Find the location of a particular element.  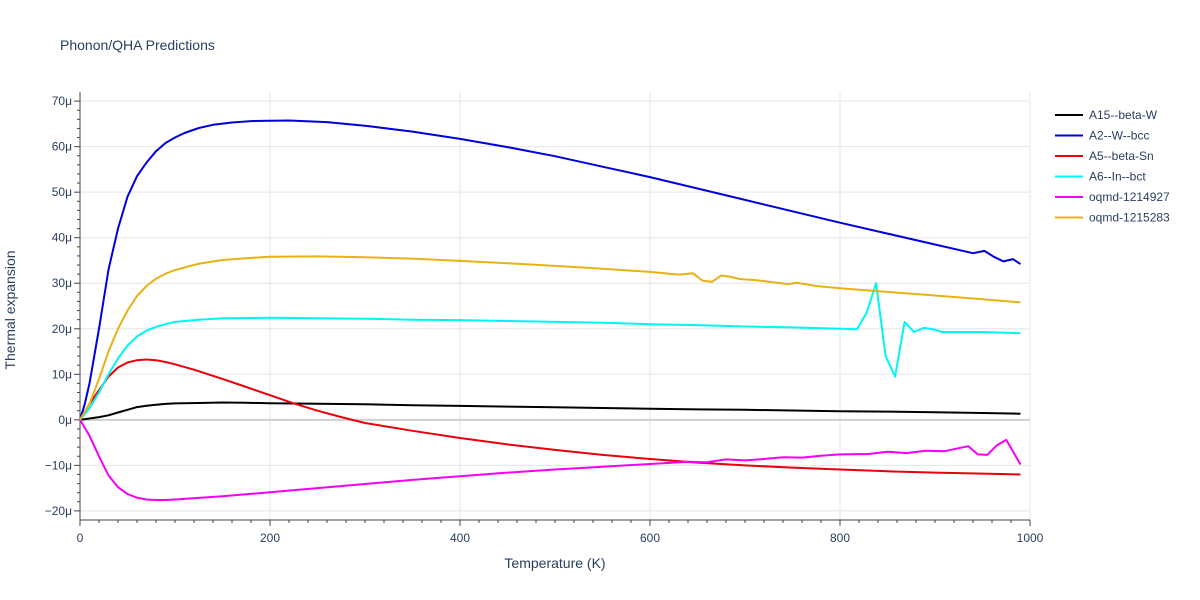

y-axis-label: Thermal expansion is located at coordinates (10, 309).